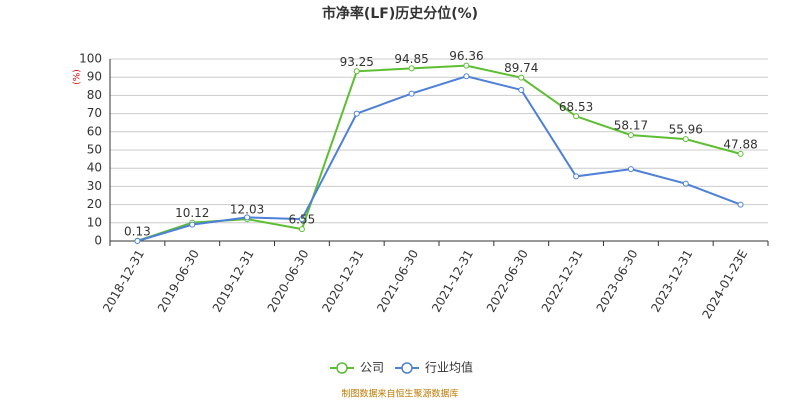 Image resolution: width=800 pixels, height=404 pixels. I want to click on y-tick-label: 20, so click(94, 204).